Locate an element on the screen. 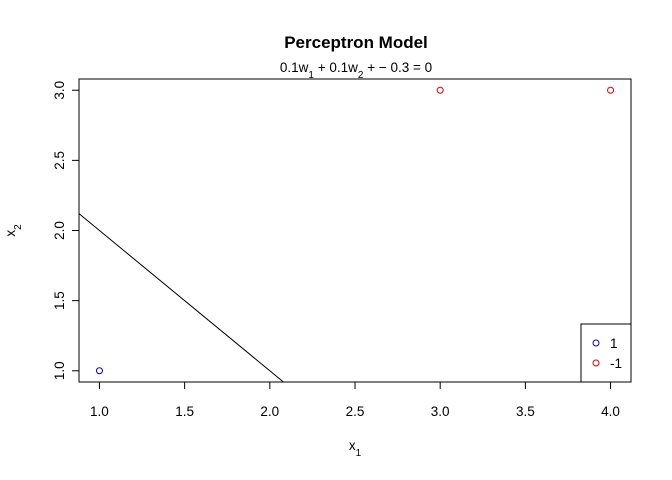 This screenshot has height=480, width=672. decision-boundary-line is located at coordinates (181, 298).